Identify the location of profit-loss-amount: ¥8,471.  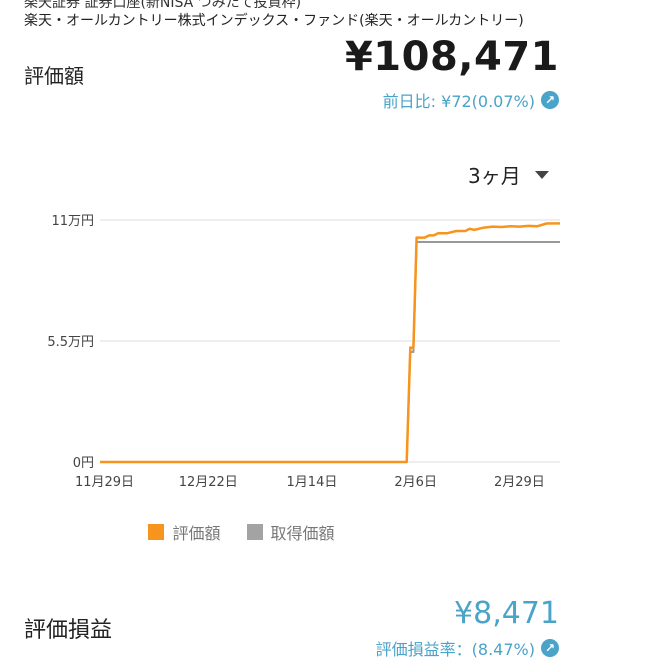
(506, 613).